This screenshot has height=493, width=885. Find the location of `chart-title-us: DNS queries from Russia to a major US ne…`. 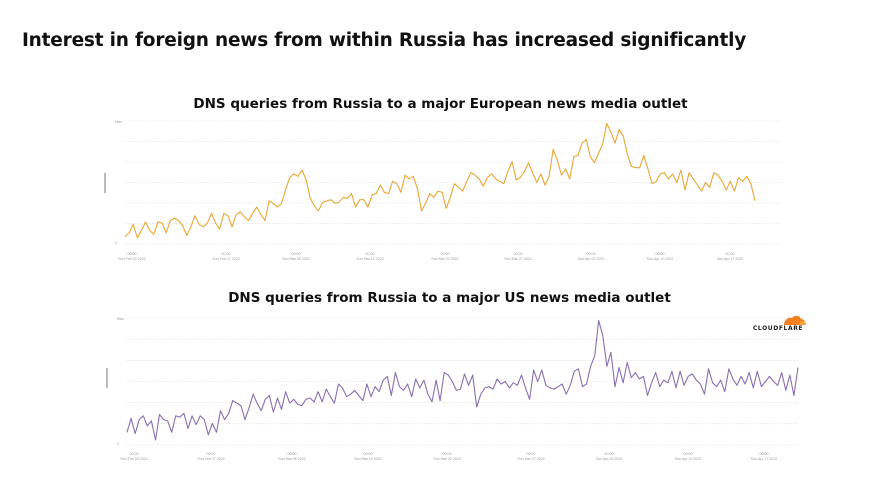

chart-title-us: DNS queries from Russia to a major US ne… is located at coordinates (449, 298).